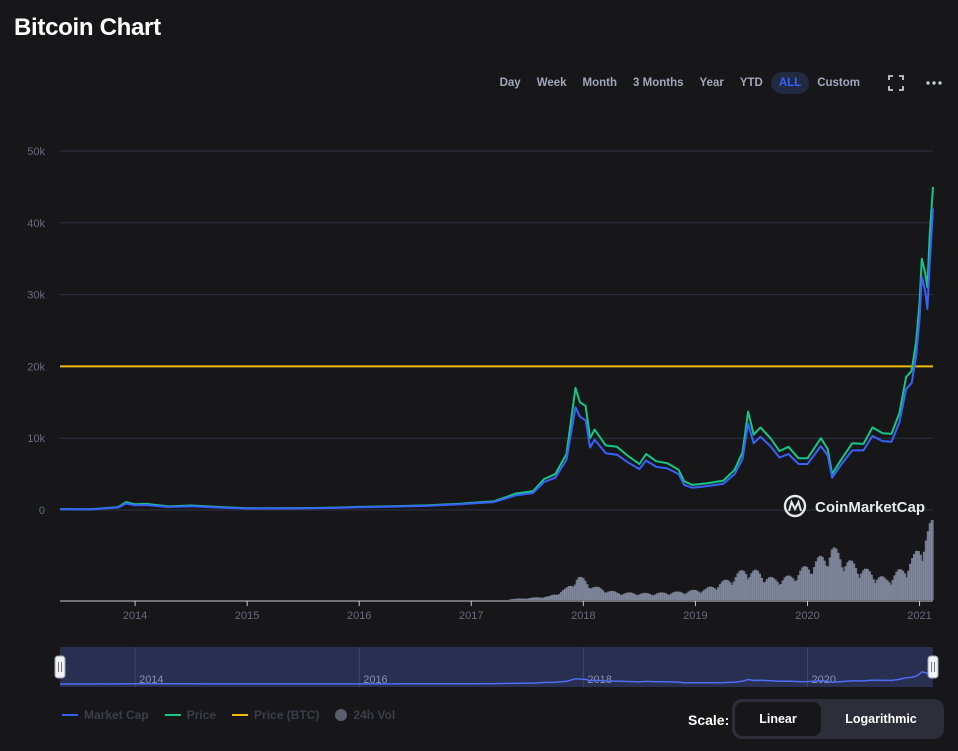 The image size is (958, 751). I want to click on legend-volume: 24h Vol, so click(365, 715).